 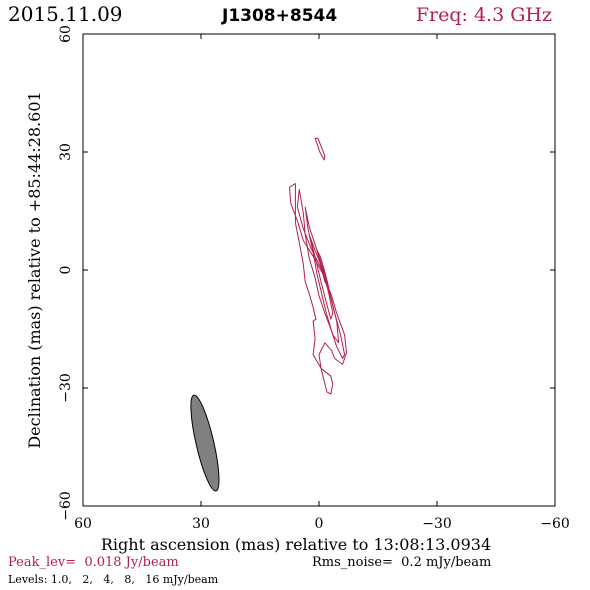 What do you see at coordinates (66, 506) in the screenshot?
I see `y-tick-label-0: −60` at bounding box center [66, 506].